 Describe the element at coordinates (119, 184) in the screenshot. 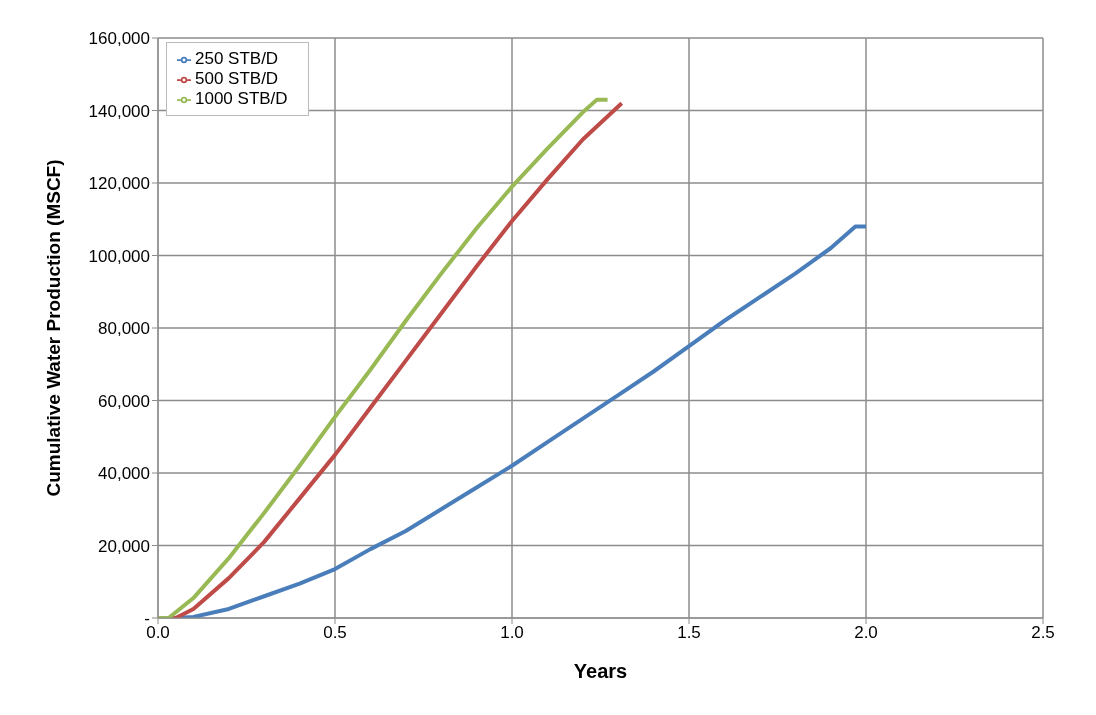

I see `y-tick-label: 120,000` at that location.